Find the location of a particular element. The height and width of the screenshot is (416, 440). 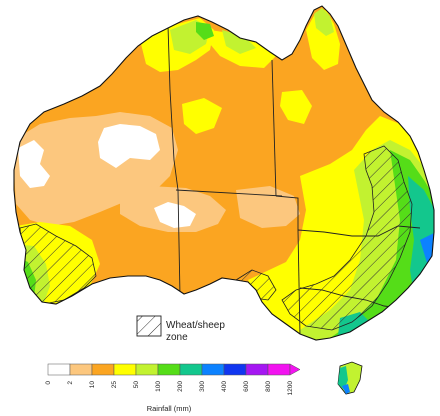

scale-tick-label: 800 is located at coordinates (268, 386).